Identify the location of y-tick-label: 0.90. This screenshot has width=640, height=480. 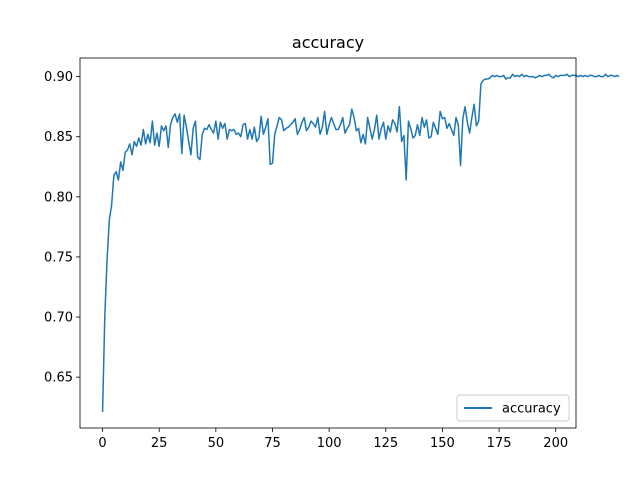
(58, 77).